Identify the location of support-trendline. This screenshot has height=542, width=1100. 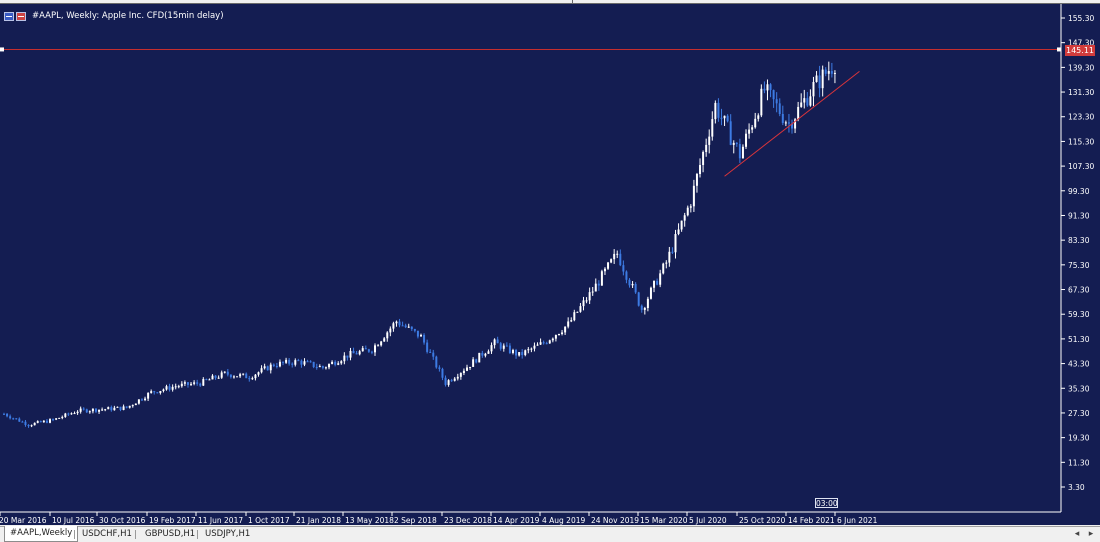
(792, 123).